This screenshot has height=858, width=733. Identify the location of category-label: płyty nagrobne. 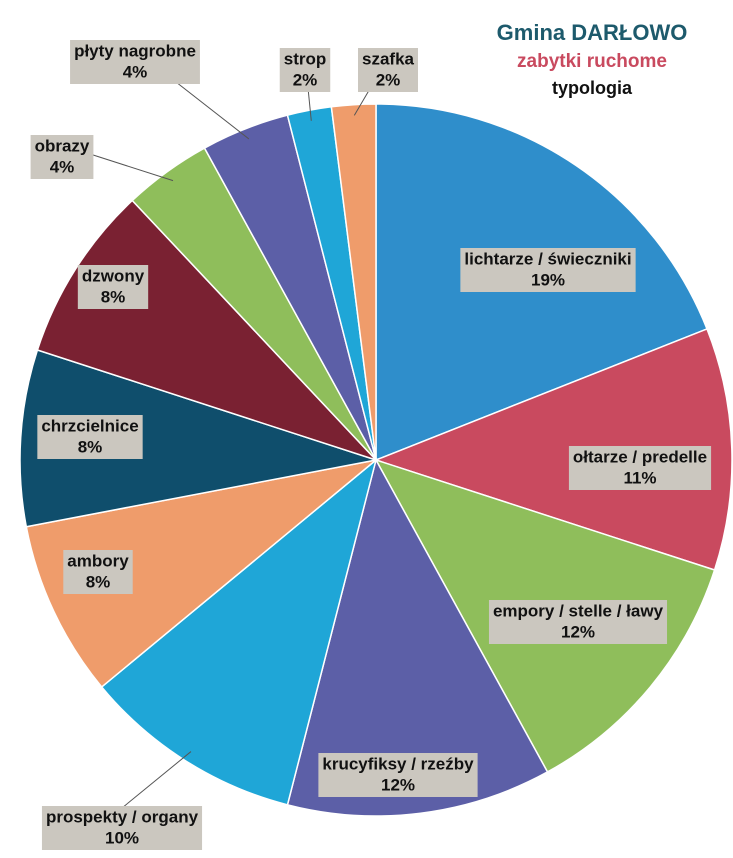
(135, 50).